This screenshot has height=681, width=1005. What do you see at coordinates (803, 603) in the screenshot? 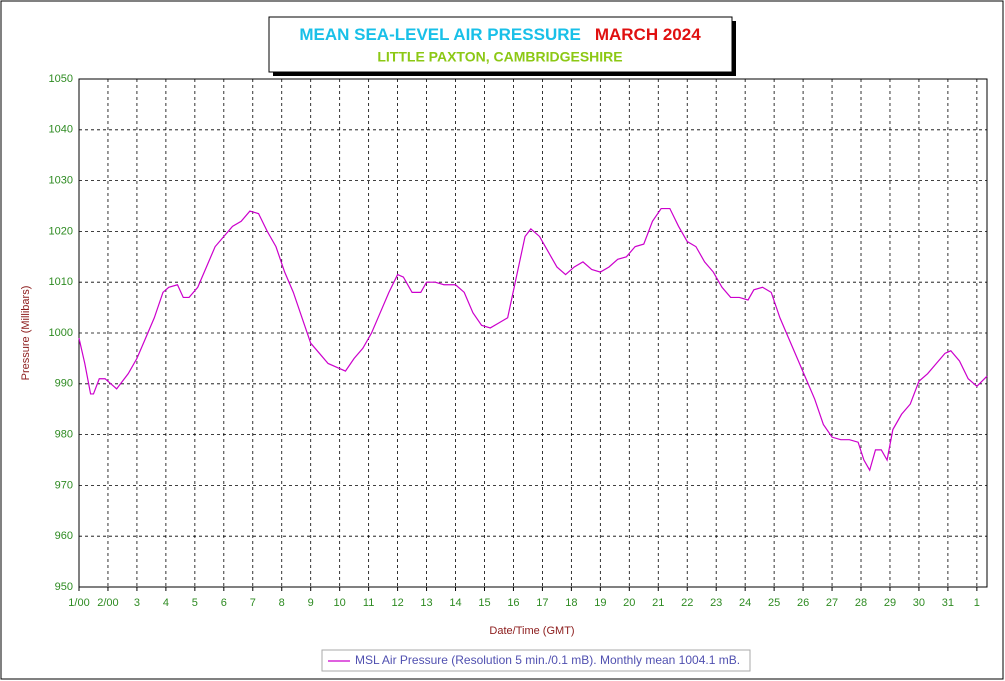
I see `x-tick-label: 26` at bounding box center [803, 603].